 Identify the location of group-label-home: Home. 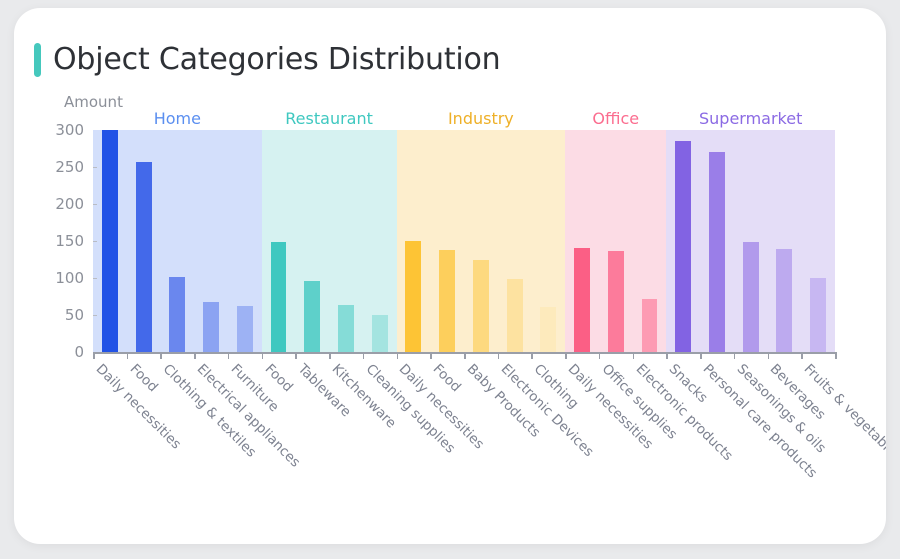
(177, 118).